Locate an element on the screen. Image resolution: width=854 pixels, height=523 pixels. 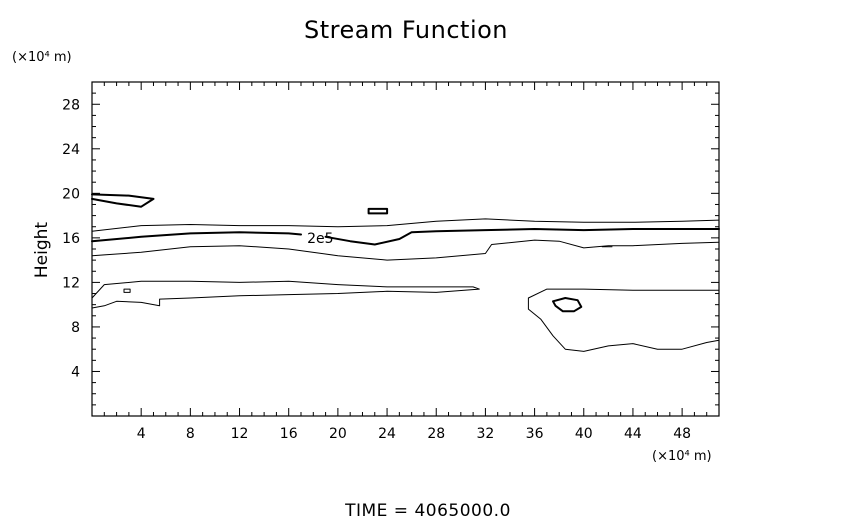
y-axis-unit: (×10⁴ m) is located at coordinates (42, 57).